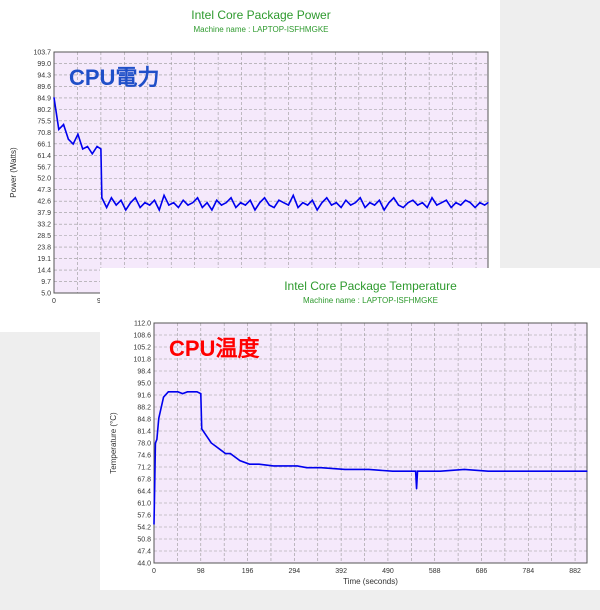 The height and width of the screenshot is (610, 600). Describe the element at coordinates (44, 75) in the screenshot. I see `y-tick-label: 94.3` at that location.